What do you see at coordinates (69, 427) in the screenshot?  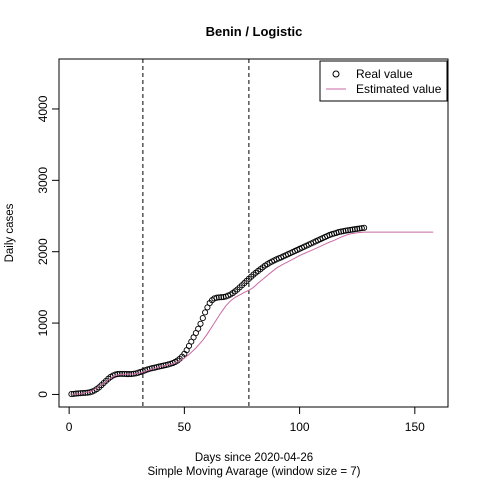 I see `x-tick-label: 0` at bounding box center [69, 427].